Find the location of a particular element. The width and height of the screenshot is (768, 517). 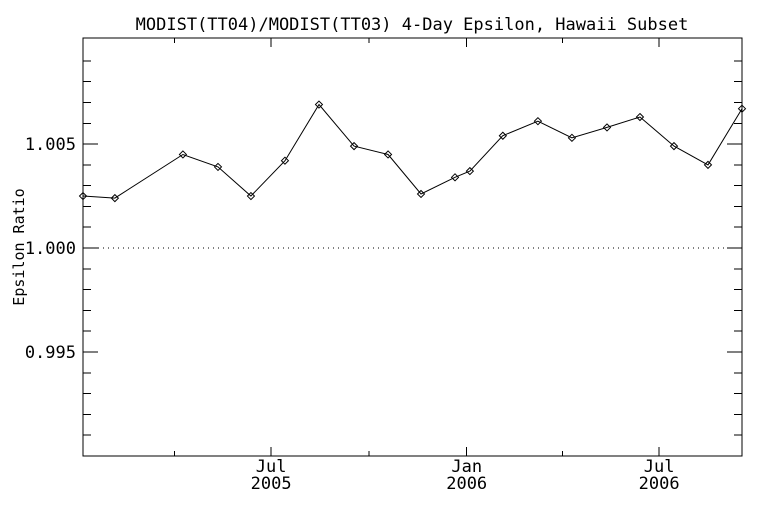

y-axis-title: Epsilon Ratio is located at coordinates (19, 246).